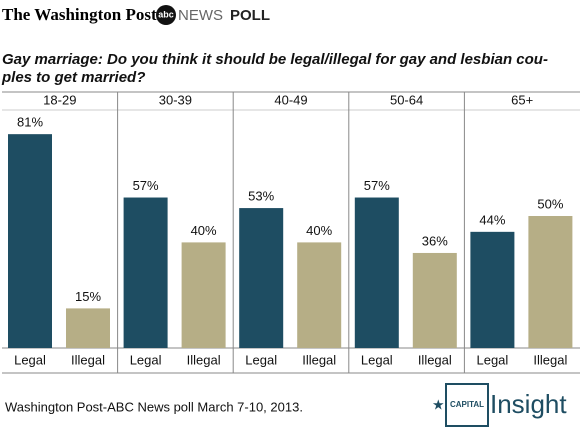 This screenshot has width=584, height=439. I want to click on brand-small: CAPITAL, so click(467, 404).